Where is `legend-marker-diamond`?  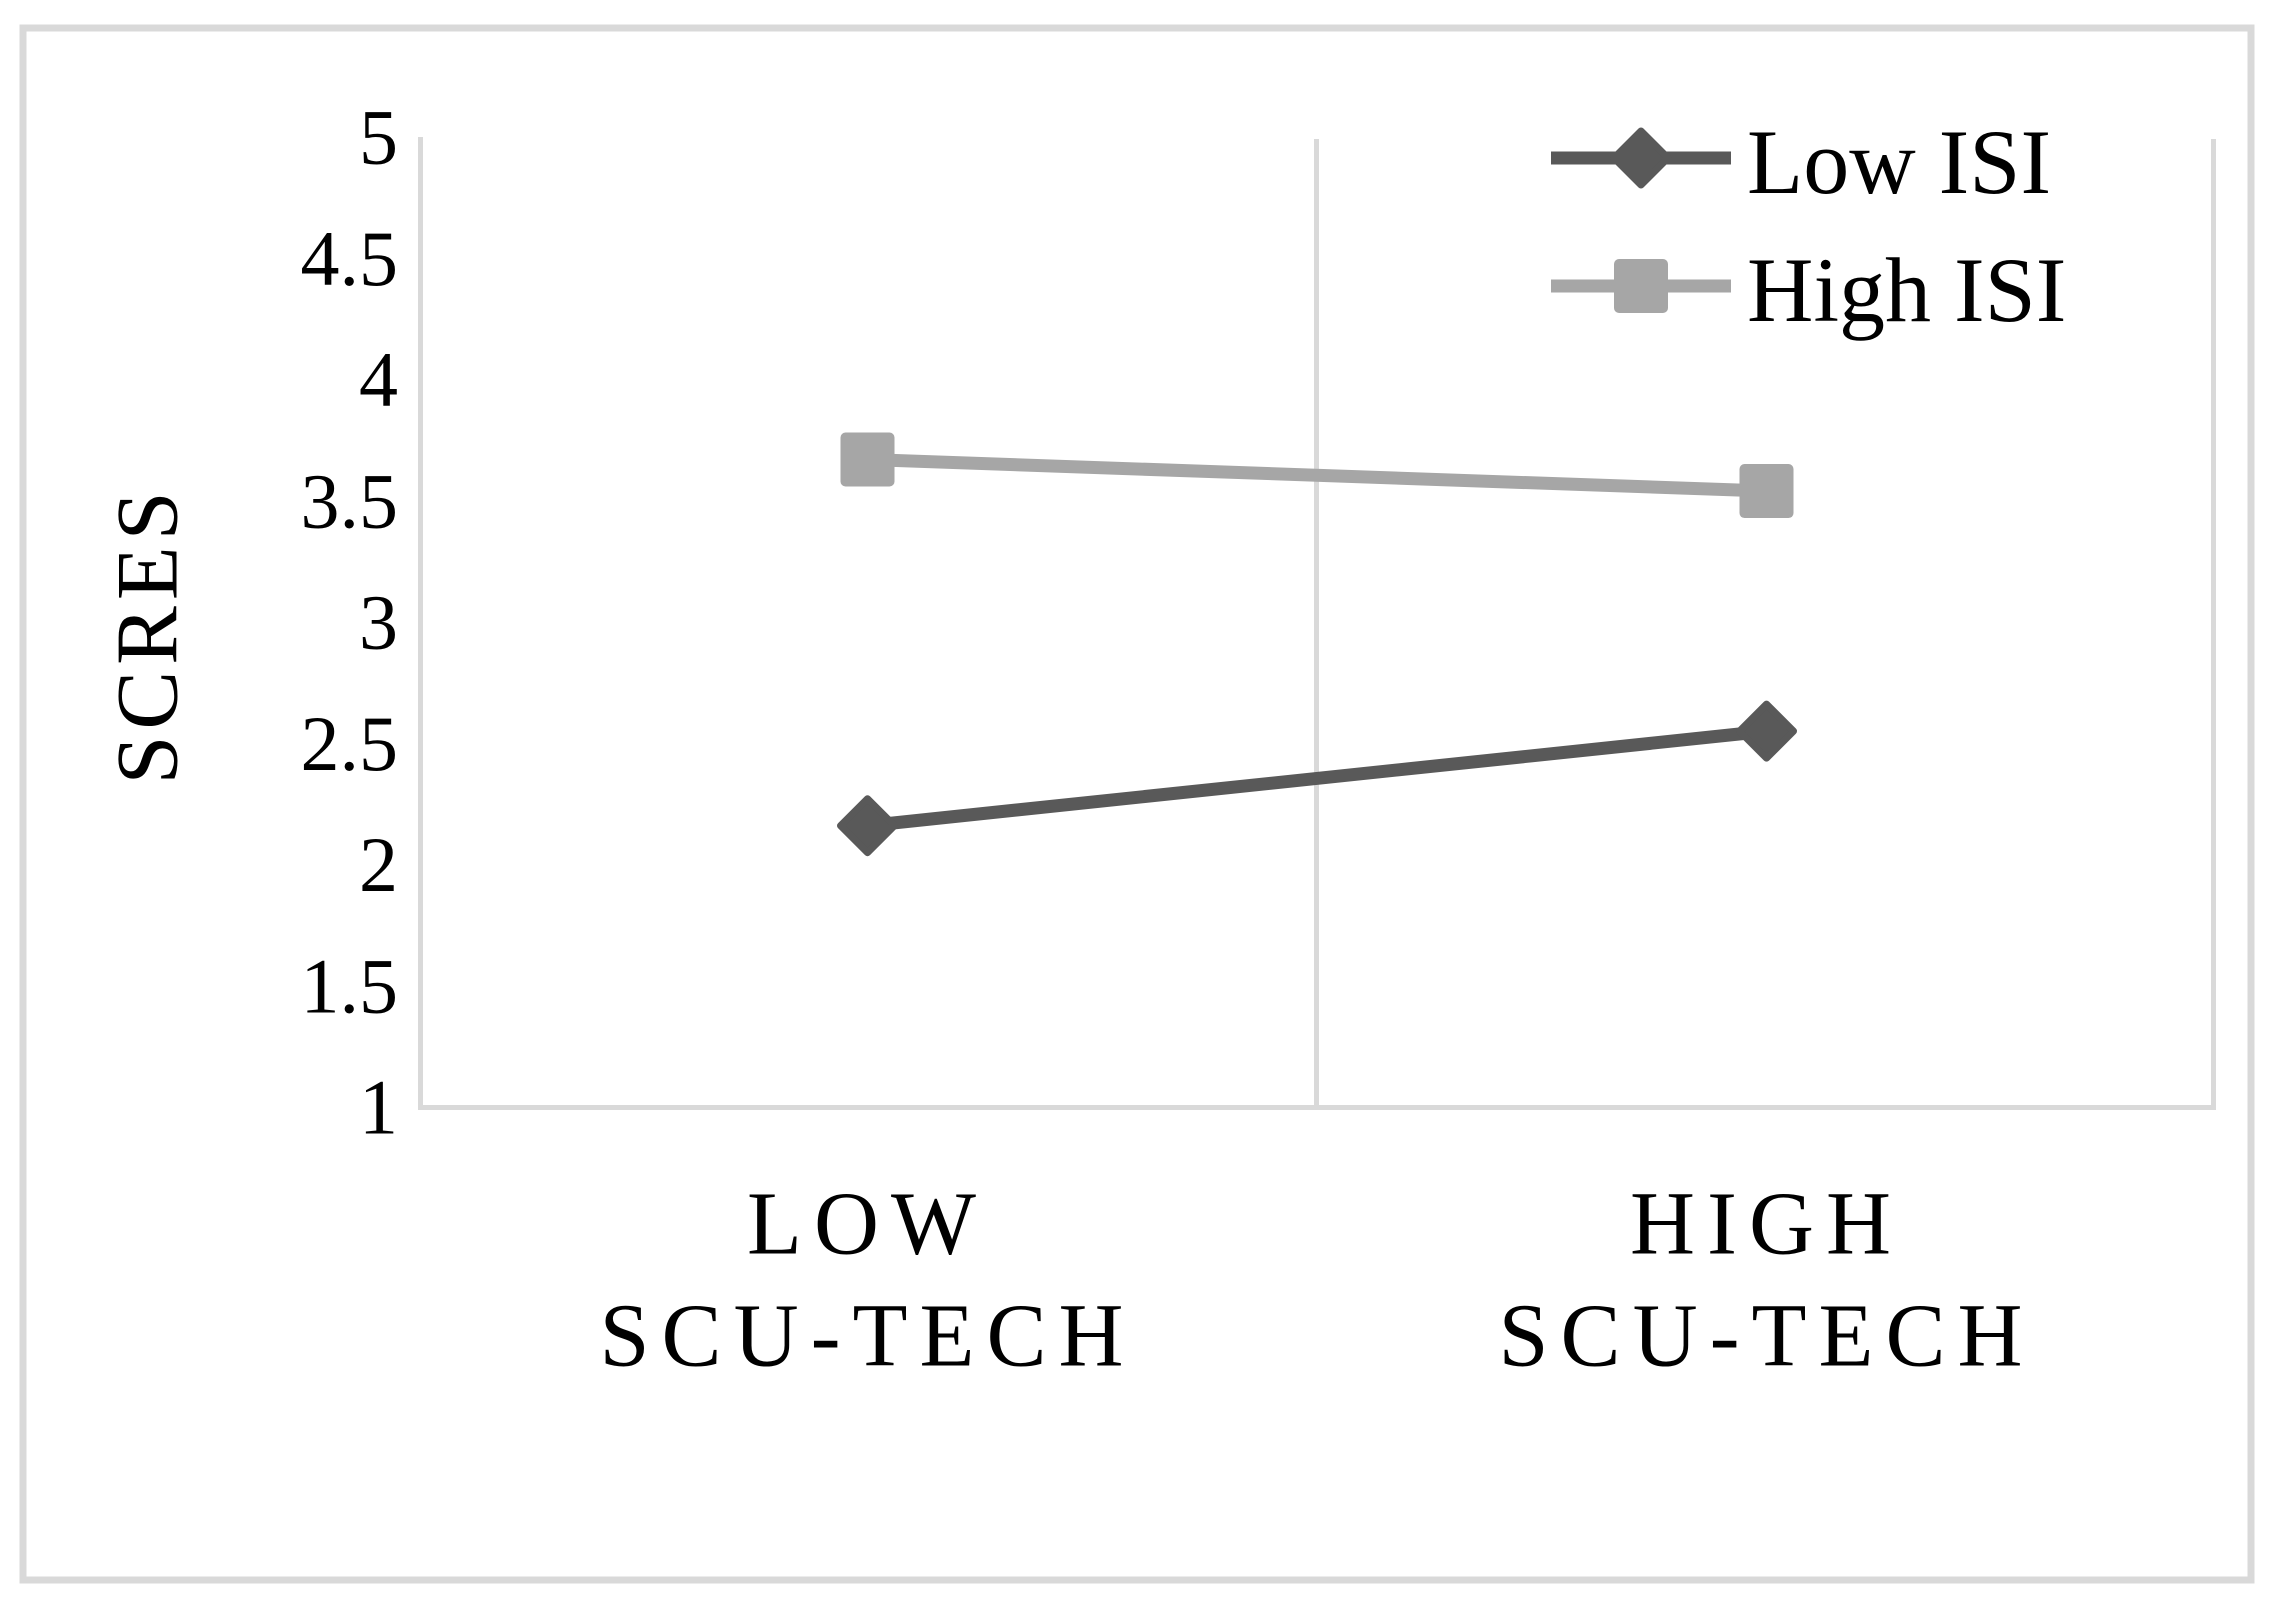
legend-marker-diamond is located at coordinates (1641, 158).